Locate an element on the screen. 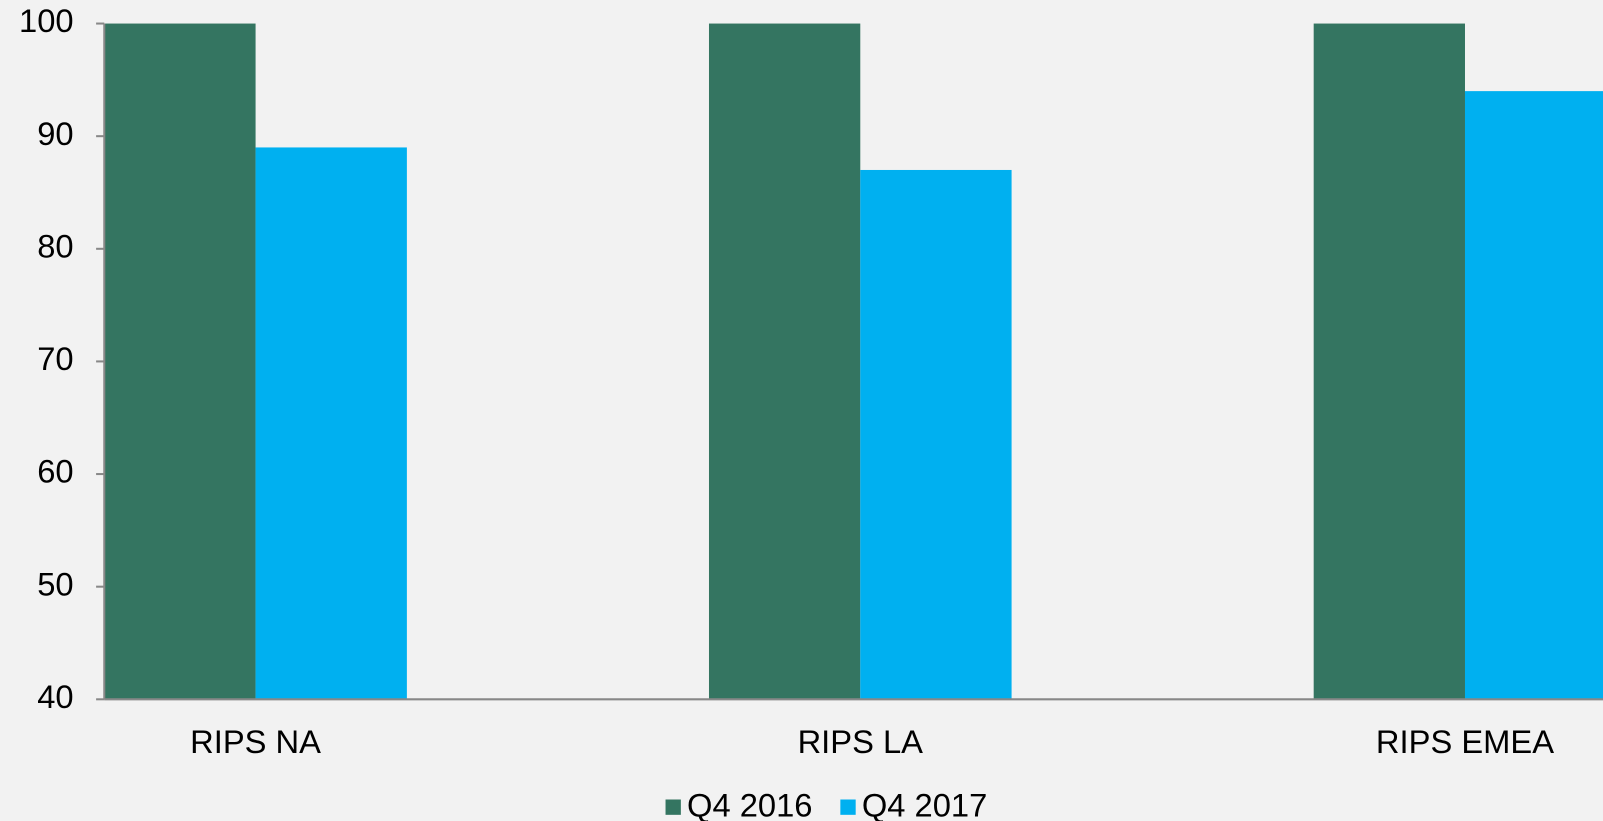 The image size is (1603, 821). y-tick-label: 60 is located at coordinates (55, 471).